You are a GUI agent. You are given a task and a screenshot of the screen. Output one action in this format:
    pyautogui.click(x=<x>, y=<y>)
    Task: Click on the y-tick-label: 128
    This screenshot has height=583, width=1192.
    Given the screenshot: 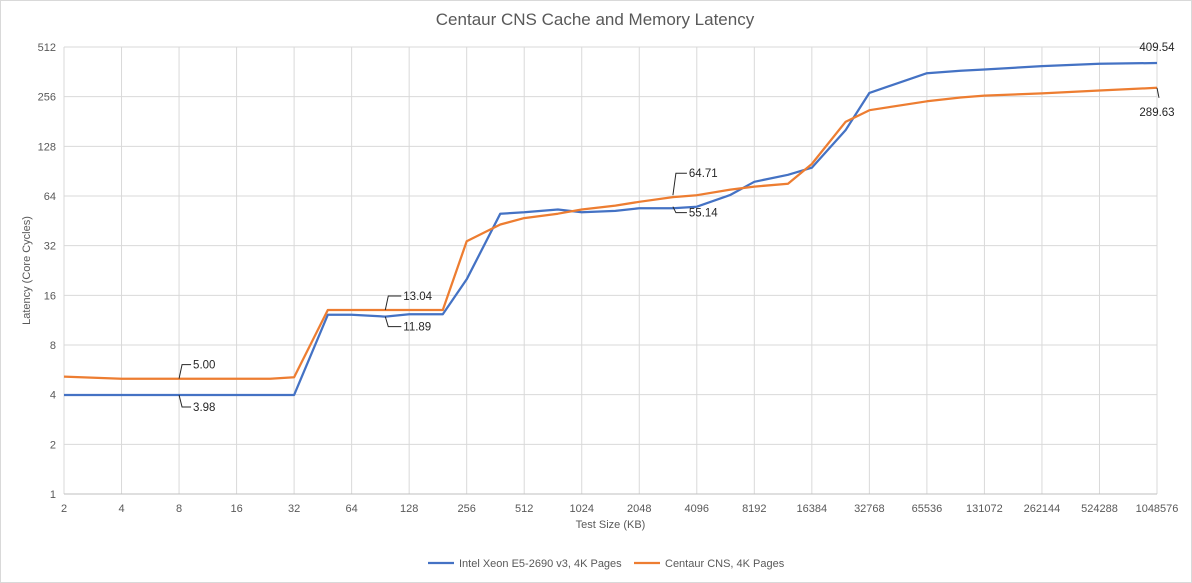 What is the action you would take?
    pyautogui.click(x=47, y=147)
    